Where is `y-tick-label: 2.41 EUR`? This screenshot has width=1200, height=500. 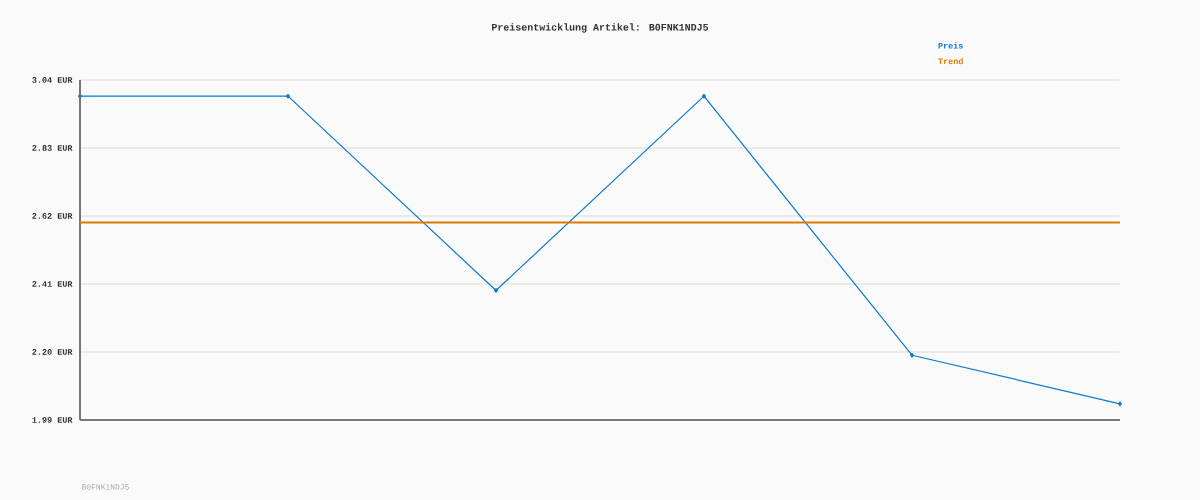 y-tick-label: 2.41 EUR is located at coordinates (52, 284).